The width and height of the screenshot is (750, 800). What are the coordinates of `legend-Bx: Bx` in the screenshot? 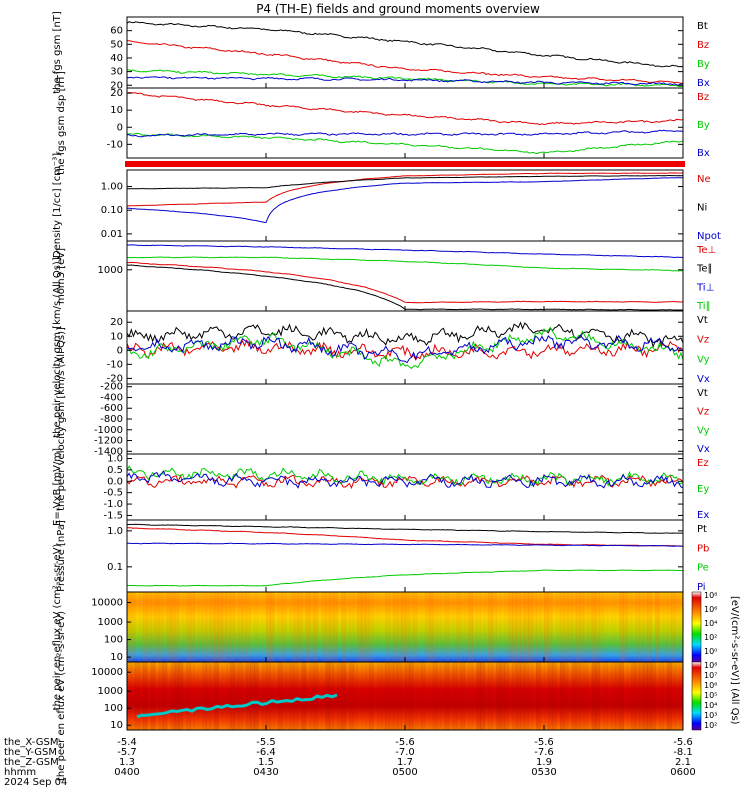 It's located at (703, 153).